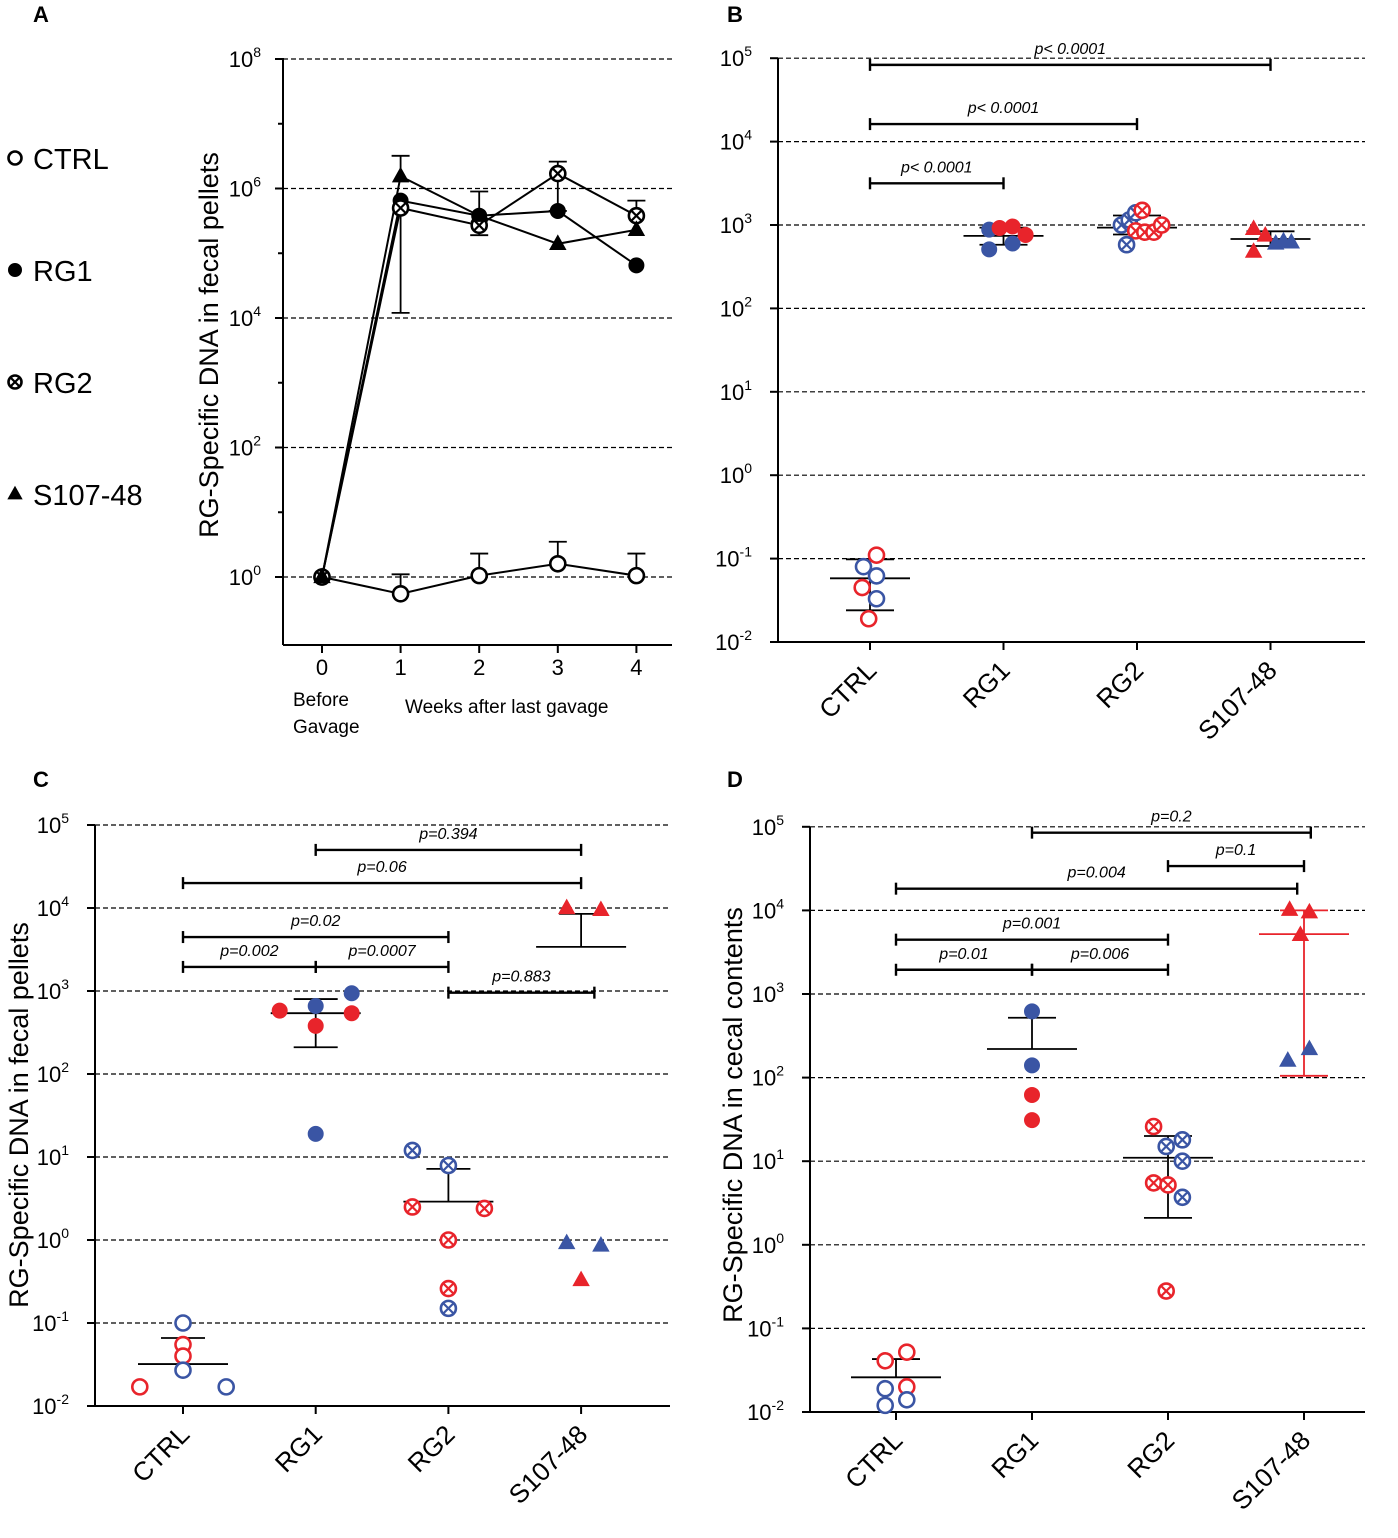 This screenshot has height=1538, width=1398. What do you see at coordinates (41, 14) in the screenshot?
I see `panel-letter-a: A` at bounding box center [41, 14].